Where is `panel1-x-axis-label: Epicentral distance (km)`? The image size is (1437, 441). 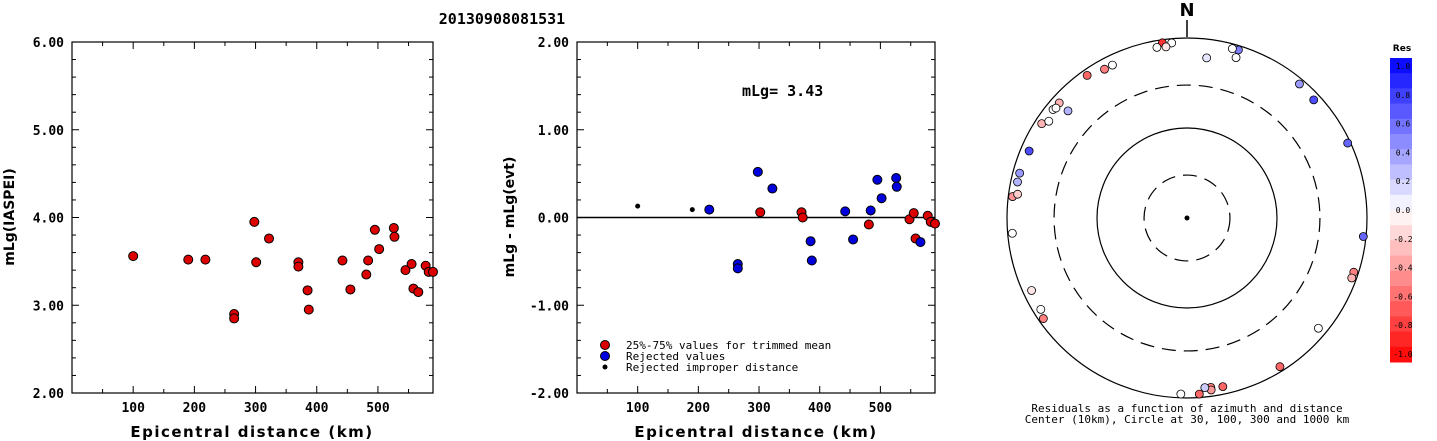 panel1-x-axis-label: Epicentral distance (km) is located at coordinates (251, 432).